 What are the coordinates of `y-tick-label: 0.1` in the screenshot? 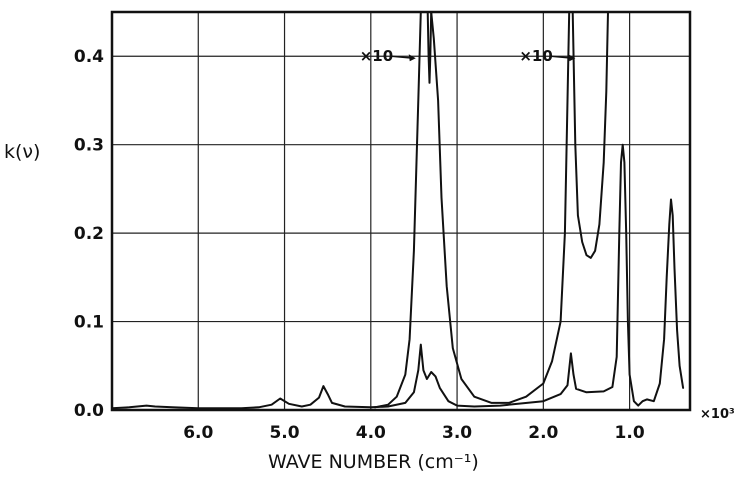 It's located at (89, 323).